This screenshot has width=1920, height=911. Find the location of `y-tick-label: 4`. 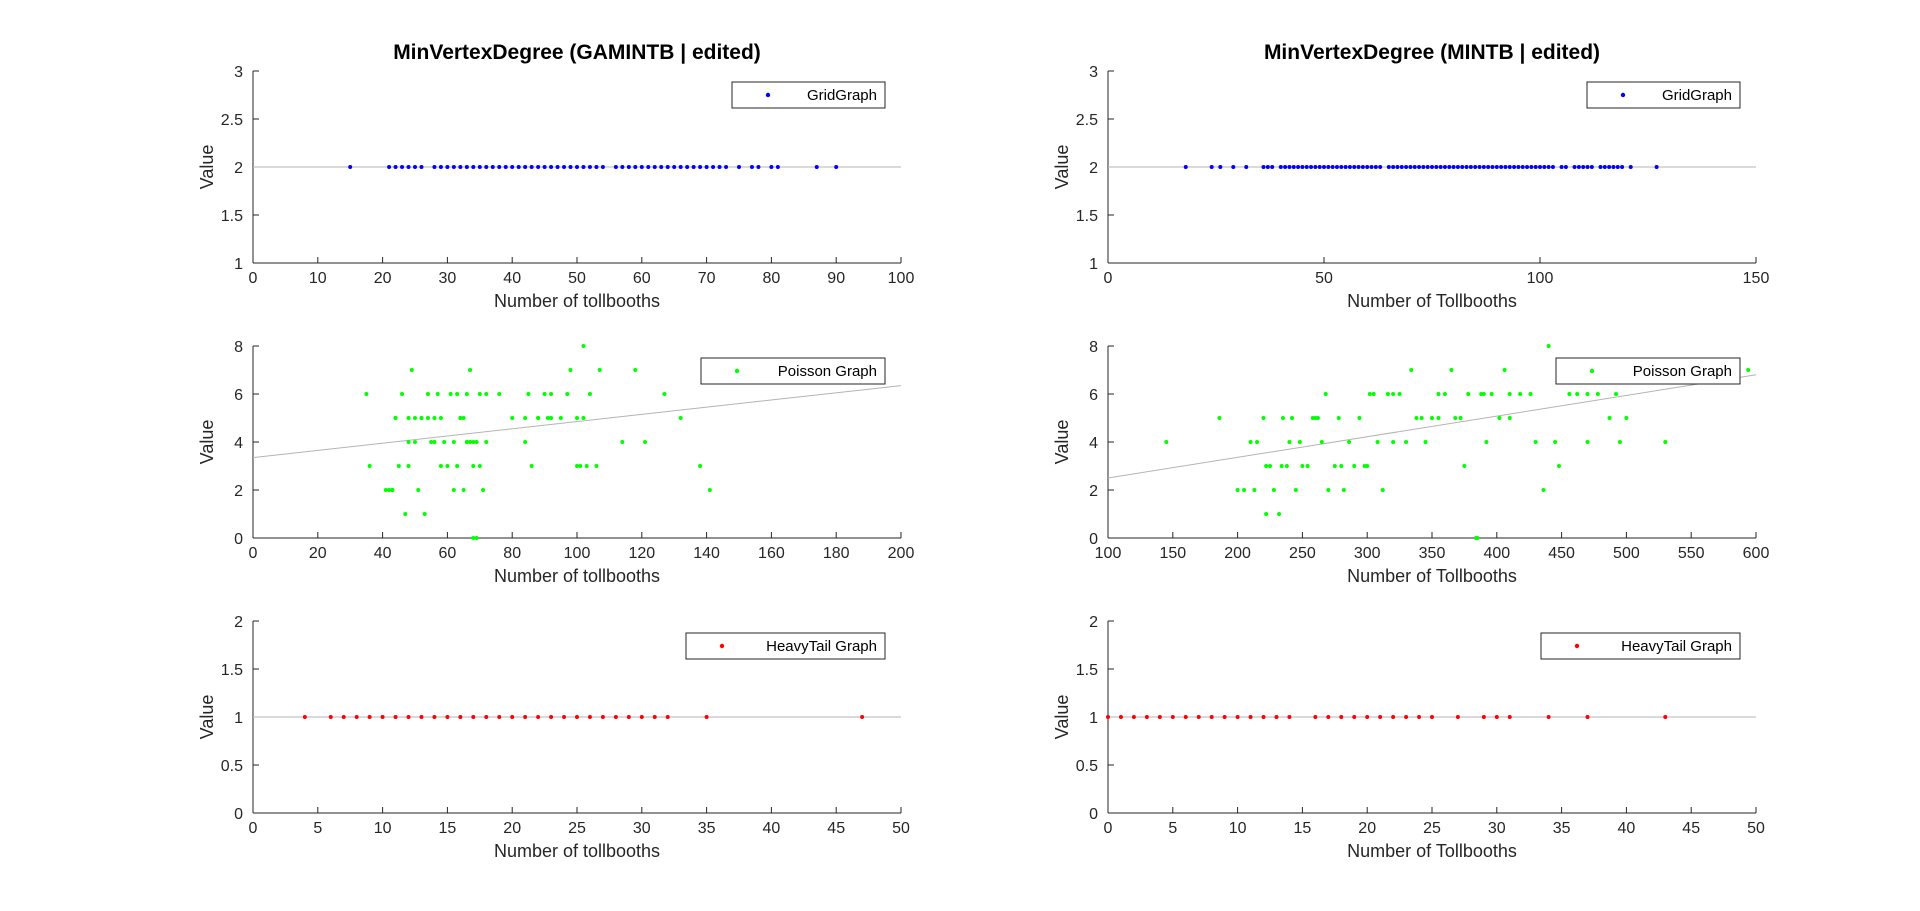

y-tick-label: 4 is located at coordinates (1093, 443).